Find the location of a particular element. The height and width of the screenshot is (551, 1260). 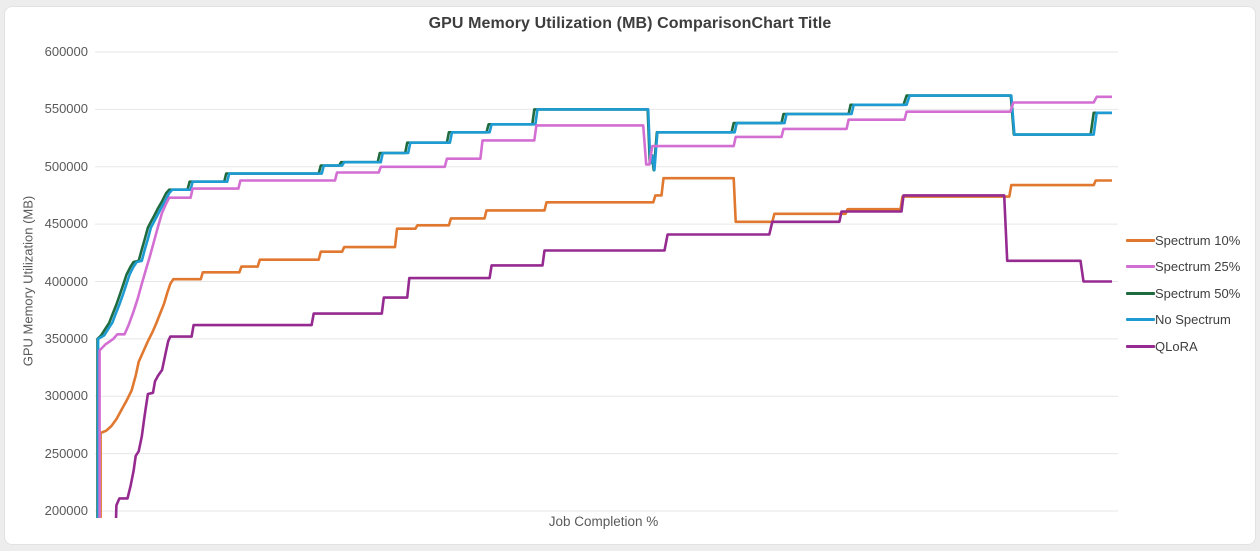

y-tick-label: 600000 is located at coordinates (66, 51).